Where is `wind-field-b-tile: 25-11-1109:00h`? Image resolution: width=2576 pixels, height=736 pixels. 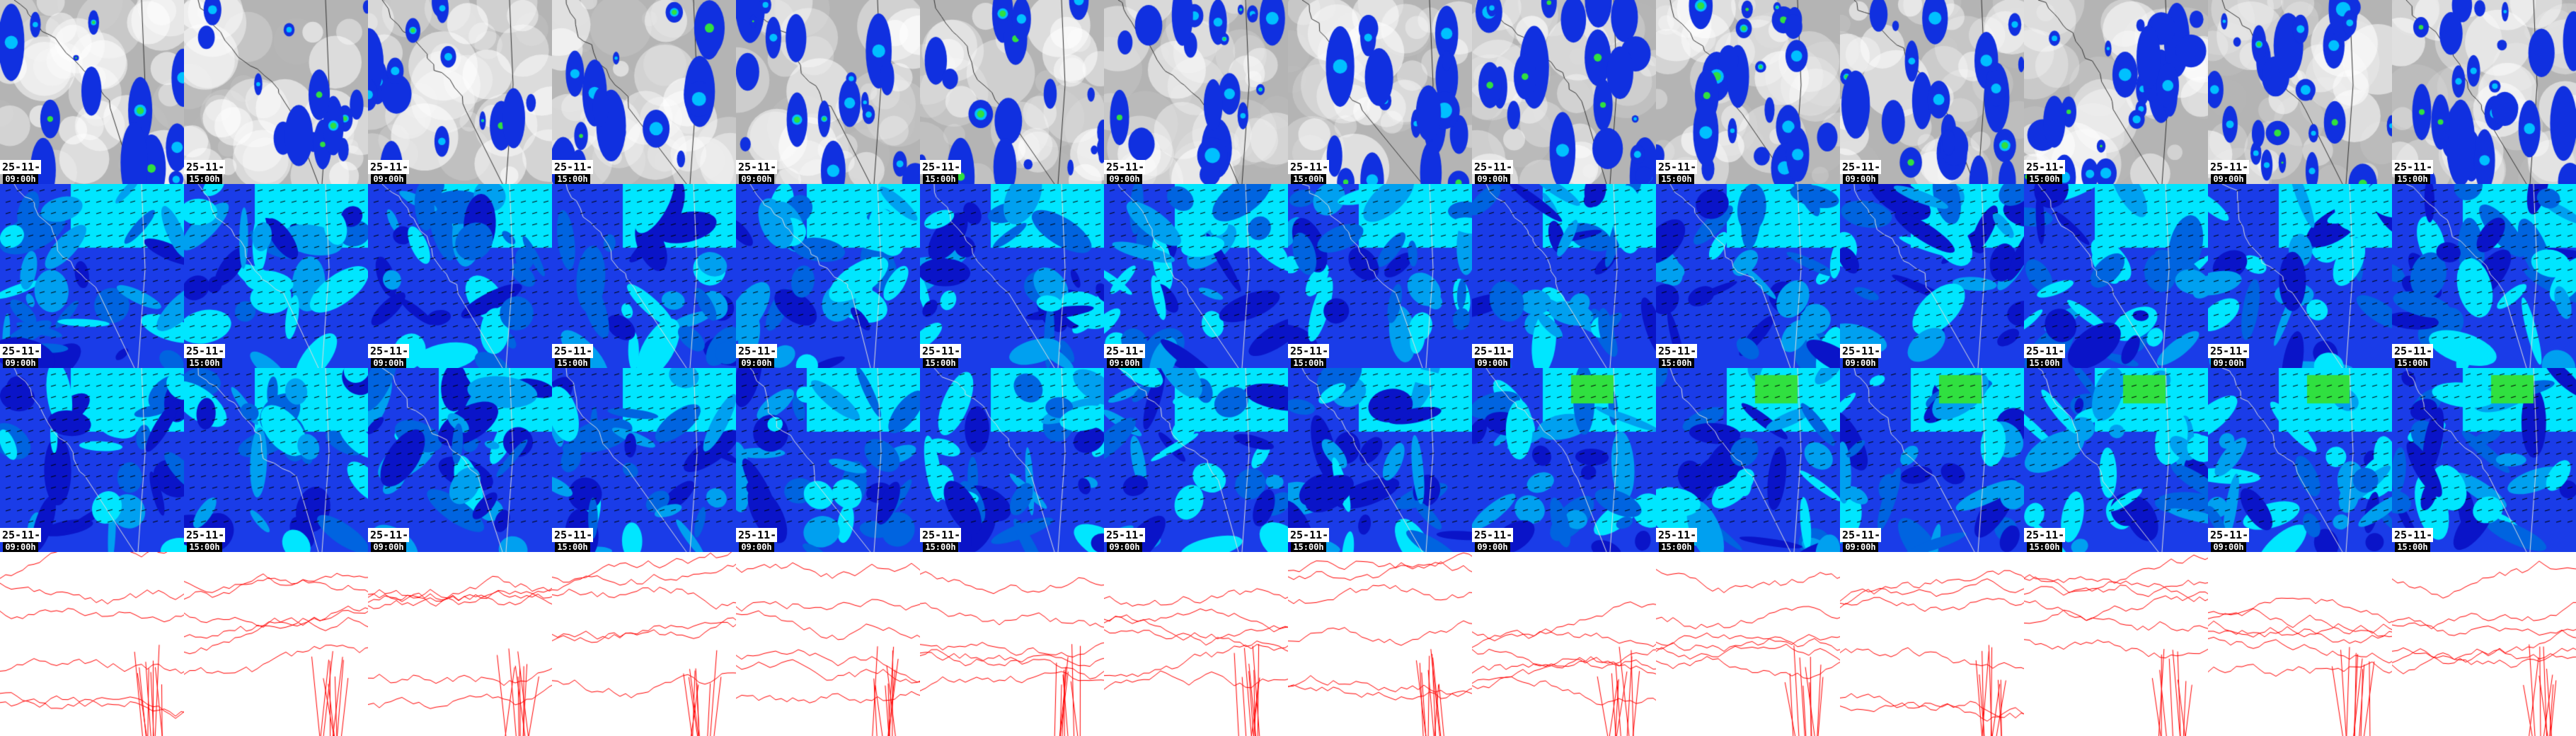
wind-field-b-tile: 25-11-1109:00h is located at coordinates (2300, 460).